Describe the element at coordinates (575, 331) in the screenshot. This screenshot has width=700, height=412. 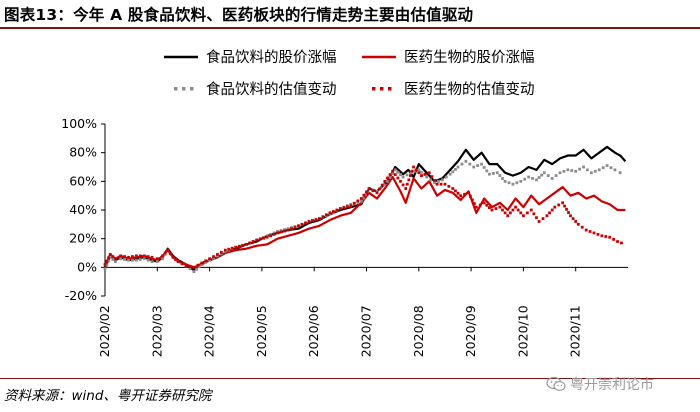
I see `x-tick-label: 2020/11` at that location.